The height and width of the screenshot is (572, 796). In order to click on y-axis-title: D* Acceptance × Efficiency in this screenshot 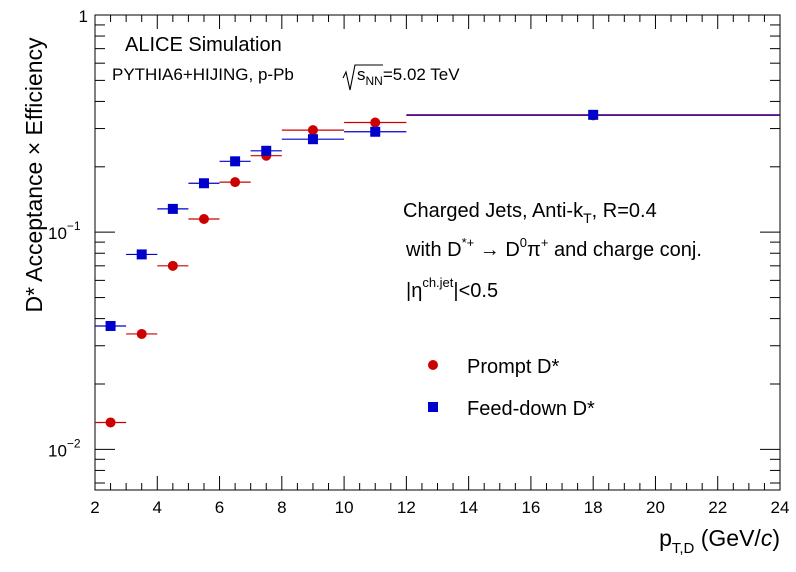, I will do `click(34, 175)`.